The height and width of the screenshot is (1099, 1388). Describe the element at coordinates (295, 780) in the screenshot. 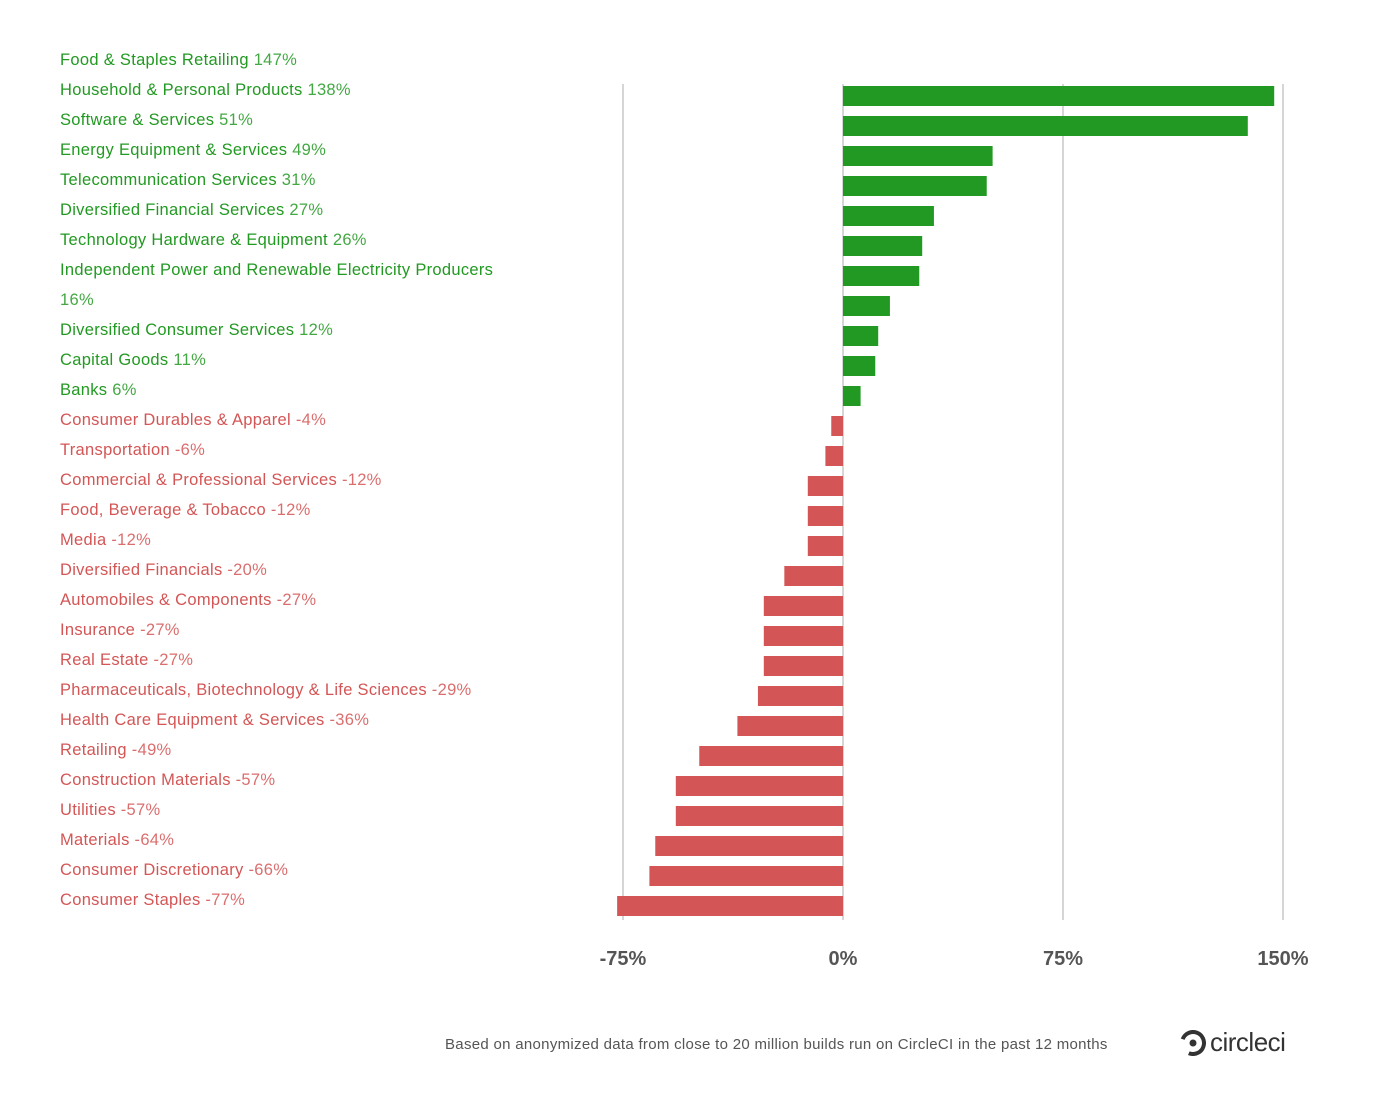

I see `category-row: Construction Materials -57%` at that location.